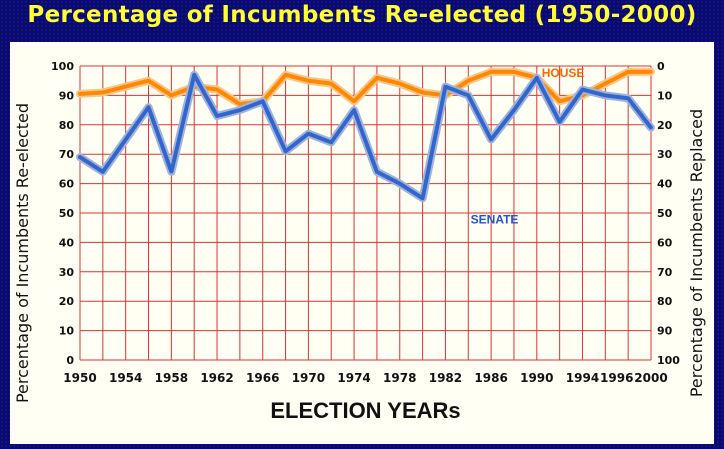 The width and height of the screenshot is (724, 449). What do you see at coordinates (696, 253) in the screenshot?
I see `y-right-axis-label: Percentage of Incumbents Replaced` at bounding box center [696, 253].